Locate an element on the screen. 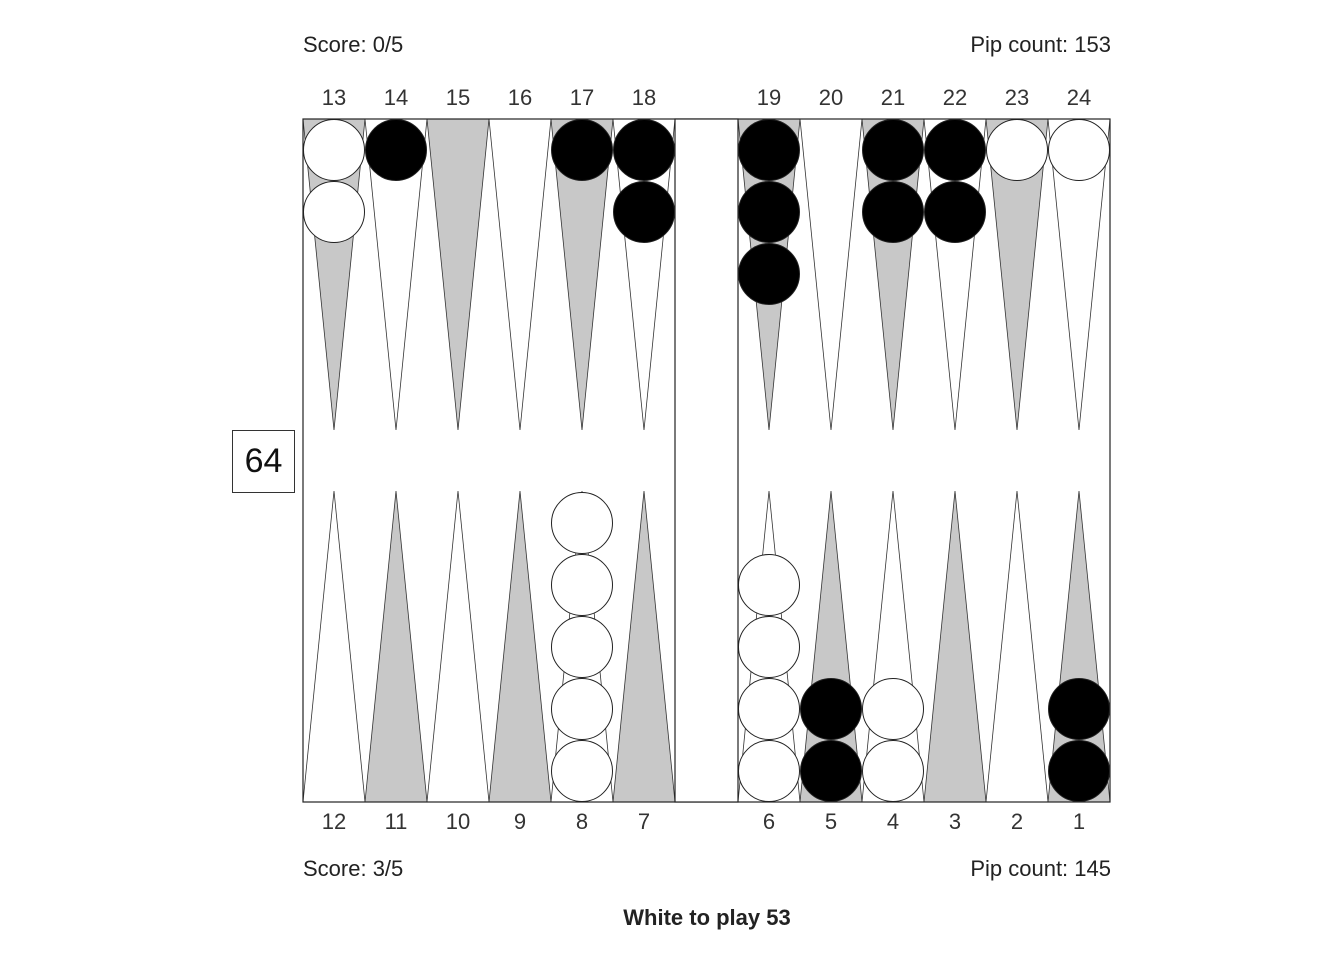 This screenshot has width=1344, height=960. move-caption: White to play 53 is located at coordinates (707, 917).